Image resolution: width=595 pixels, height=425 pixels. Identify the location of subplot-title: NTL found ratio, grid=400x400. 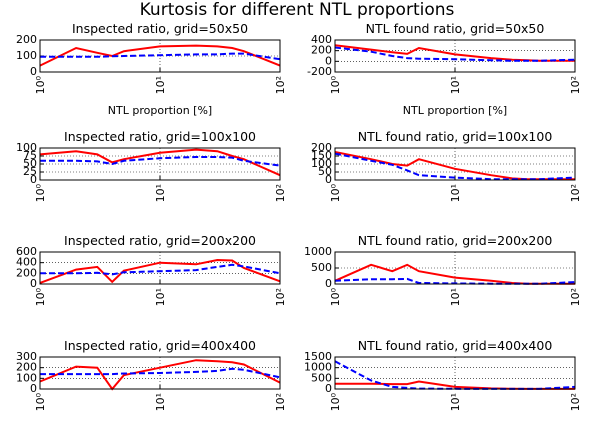
(455, 345).